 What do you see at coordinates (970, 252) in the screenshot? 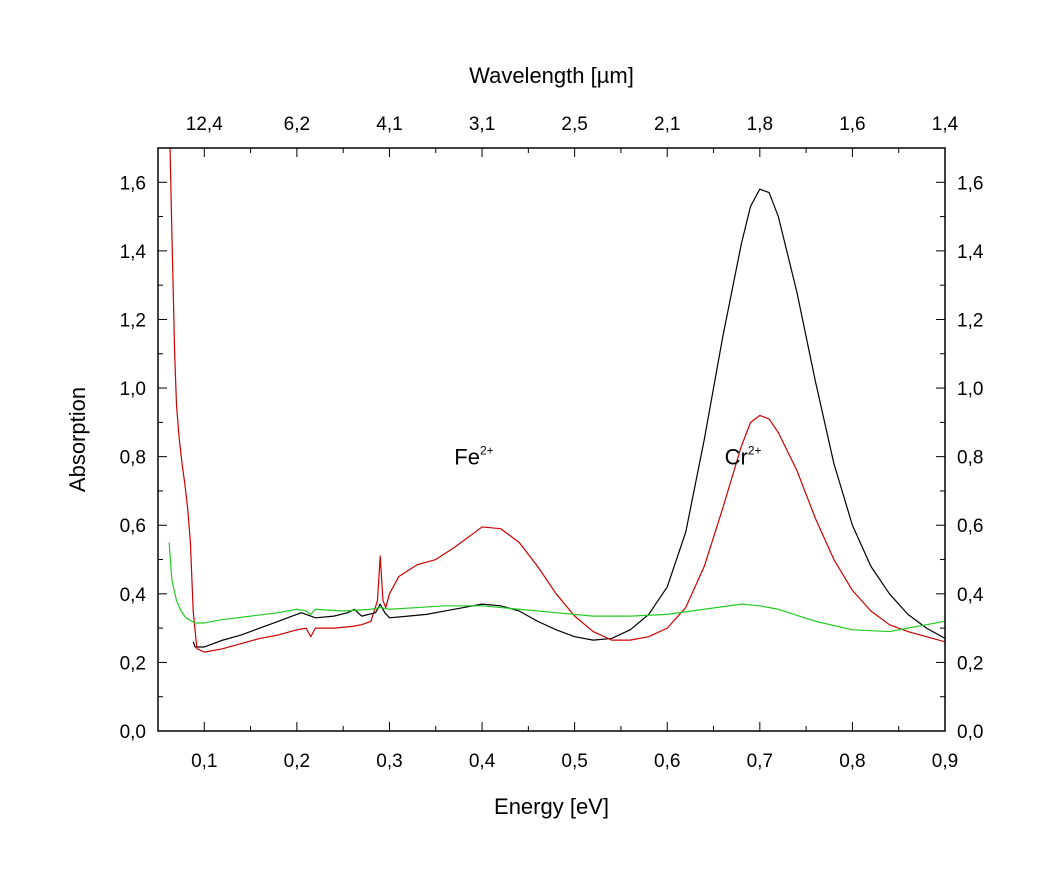
I see `y-right-tick-label: 1,4` at bounding box center [970, 252].